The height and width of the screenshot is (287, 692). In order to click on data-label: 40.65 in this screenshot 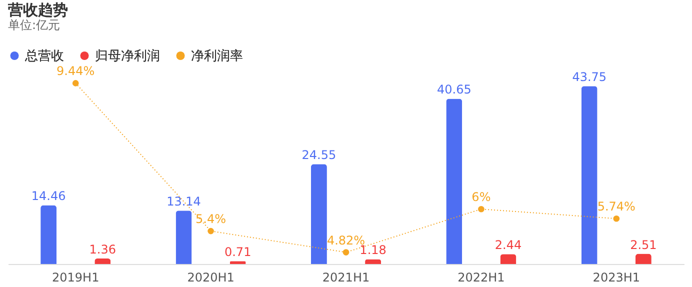, I will do `click(454, 89)`.